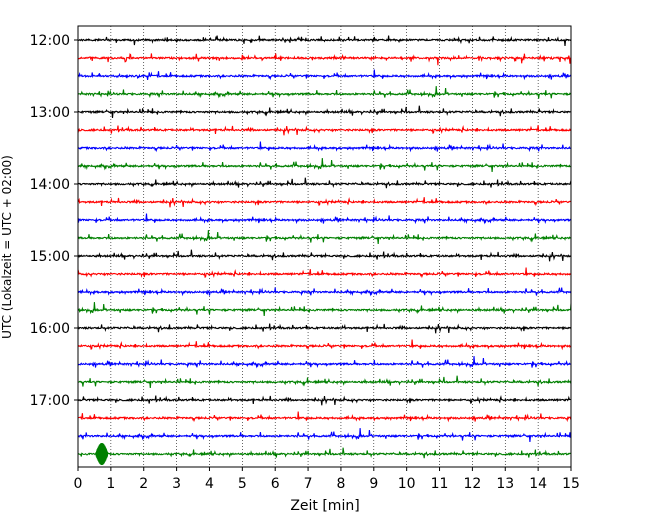 The image size is (650, 520). I want to click on x-tick-label: 11, so click(440, 484).